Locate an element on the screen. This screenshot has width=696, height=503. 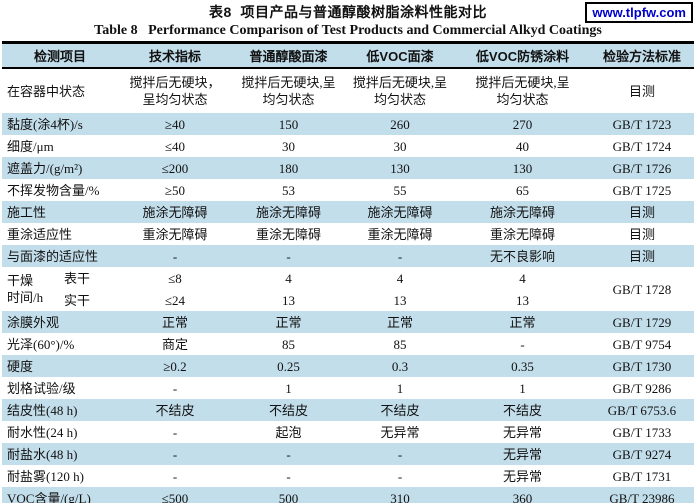
method-cell: GB/T 9286 is located at coordinates (642, 388).